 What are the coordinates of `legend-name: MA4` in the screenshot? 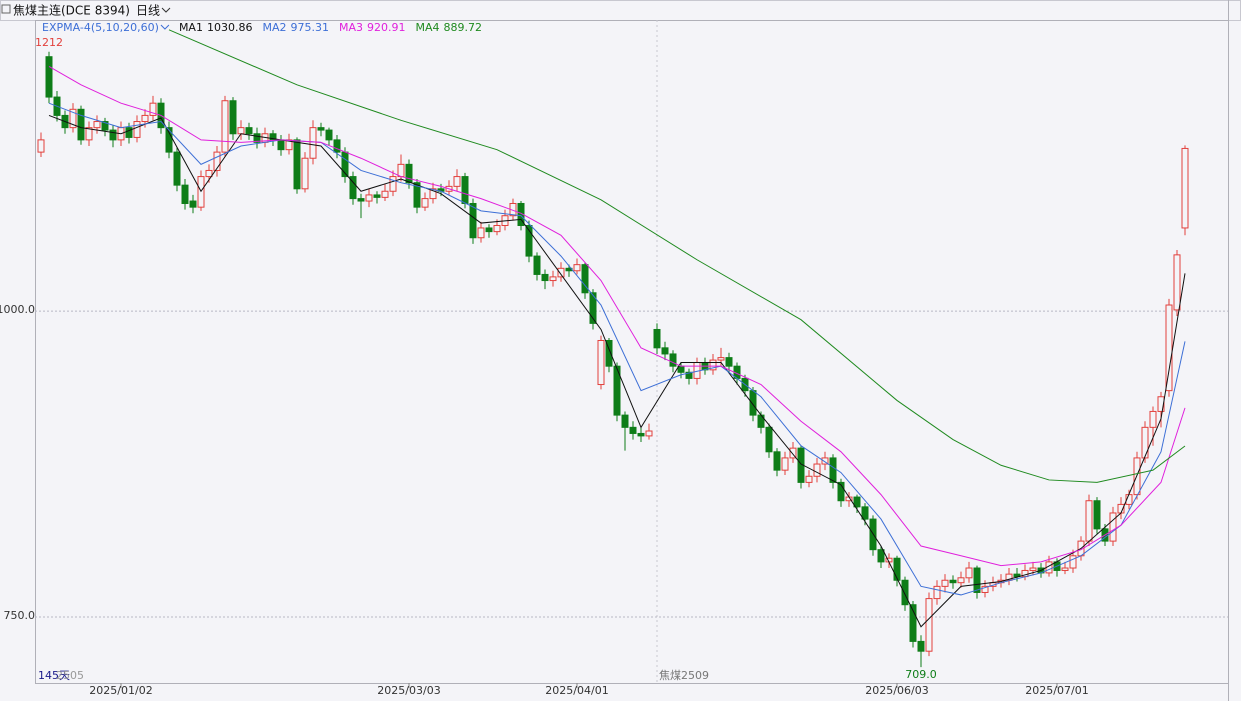 It's located at (427, 27).